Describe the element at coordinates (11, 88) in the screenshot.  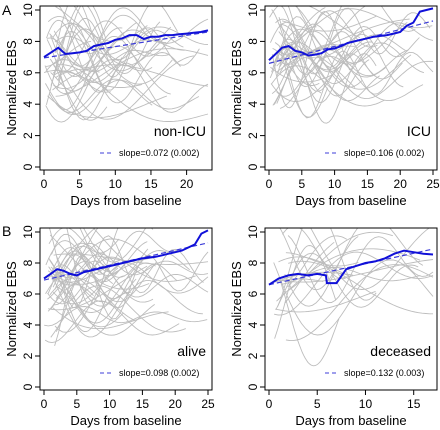
I see `panel-1-y-axis-label: Normalized EBS` at that location.